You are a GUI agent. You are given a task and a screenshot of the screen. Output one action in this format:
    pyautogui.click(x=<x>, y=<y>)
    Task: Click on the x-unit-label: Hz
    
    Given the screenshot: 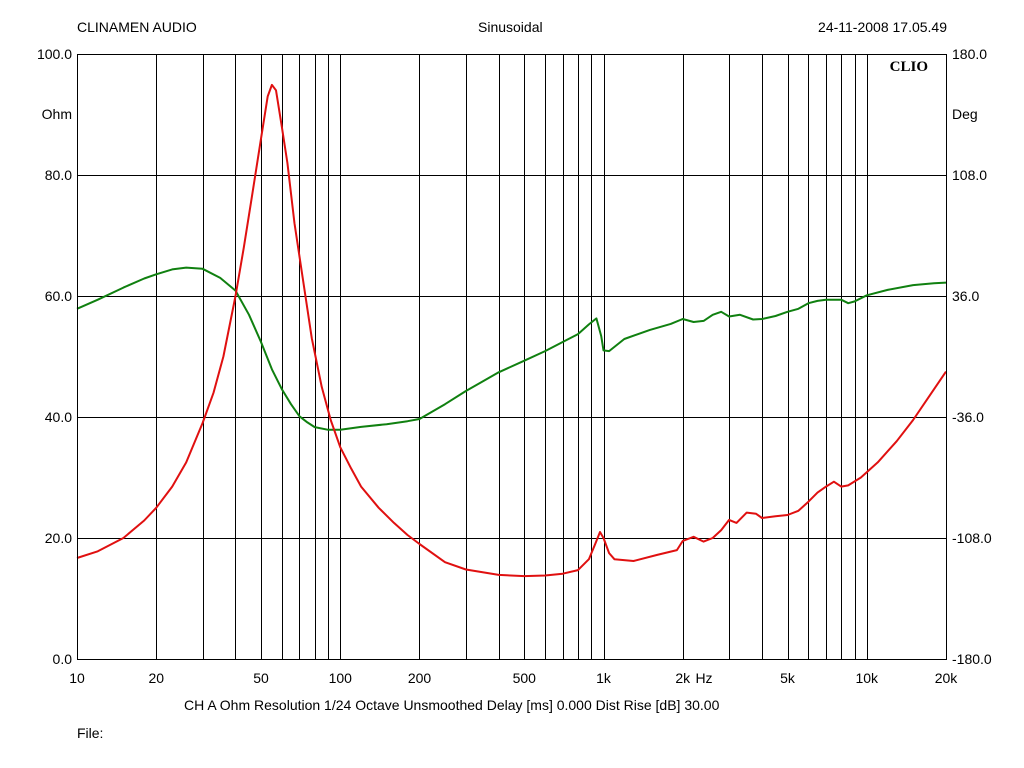 What is the action you would take?
    pyautogui.click(x=703, y=678)
    